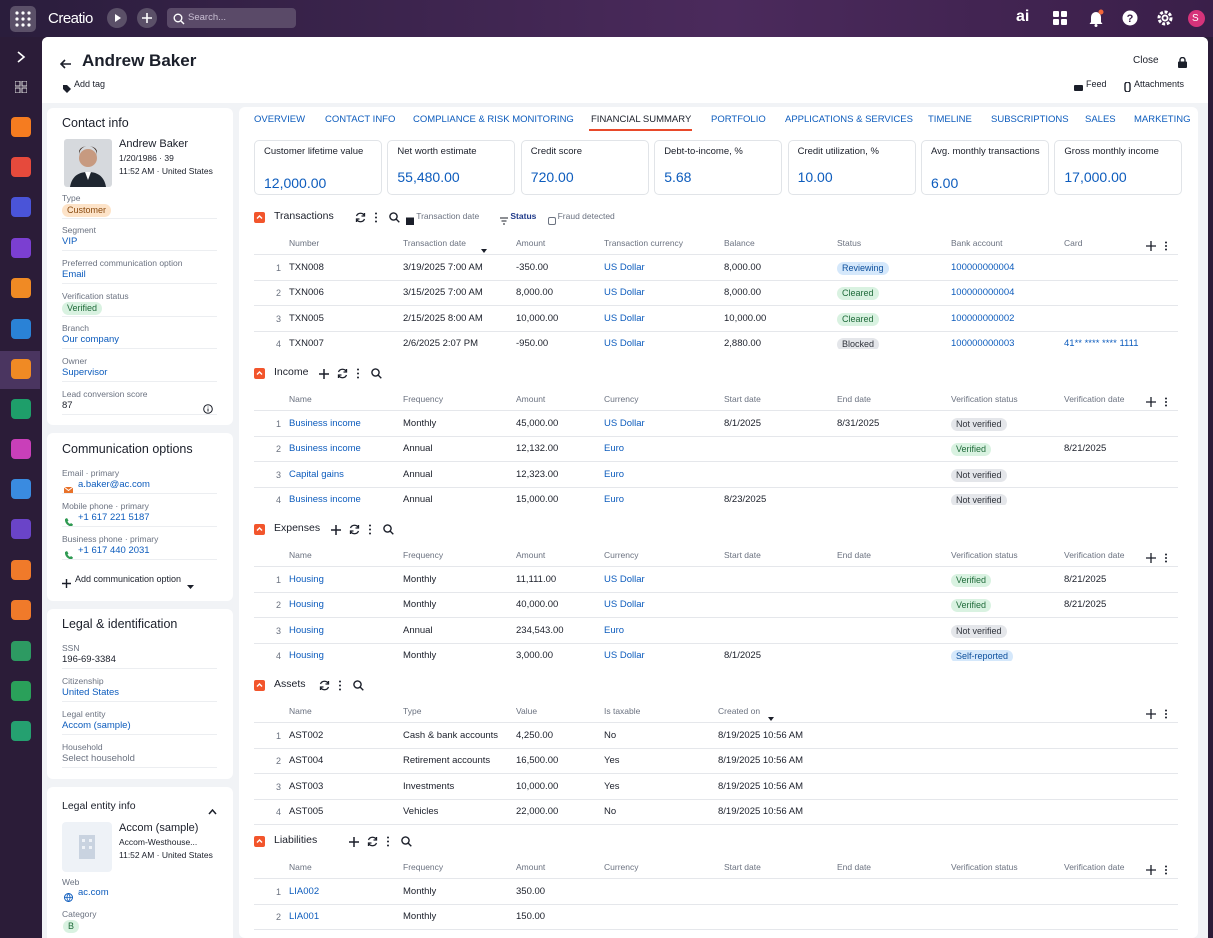  What do you see at coordinates (90, 84) in the screenshot?
I see `add-tag: Add tag` at bounding box center [90, 84].